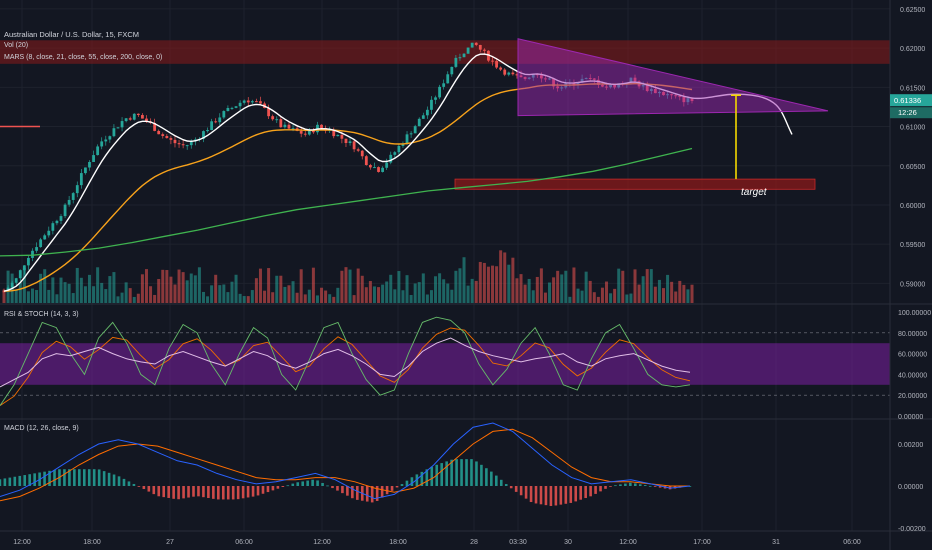 The width and height of the screenshot is (932, 550). What do you see at coordinates (912, 284) in the screenshot?
I see `price-tick-label: 0.59000` at bounding box center [912, 284].